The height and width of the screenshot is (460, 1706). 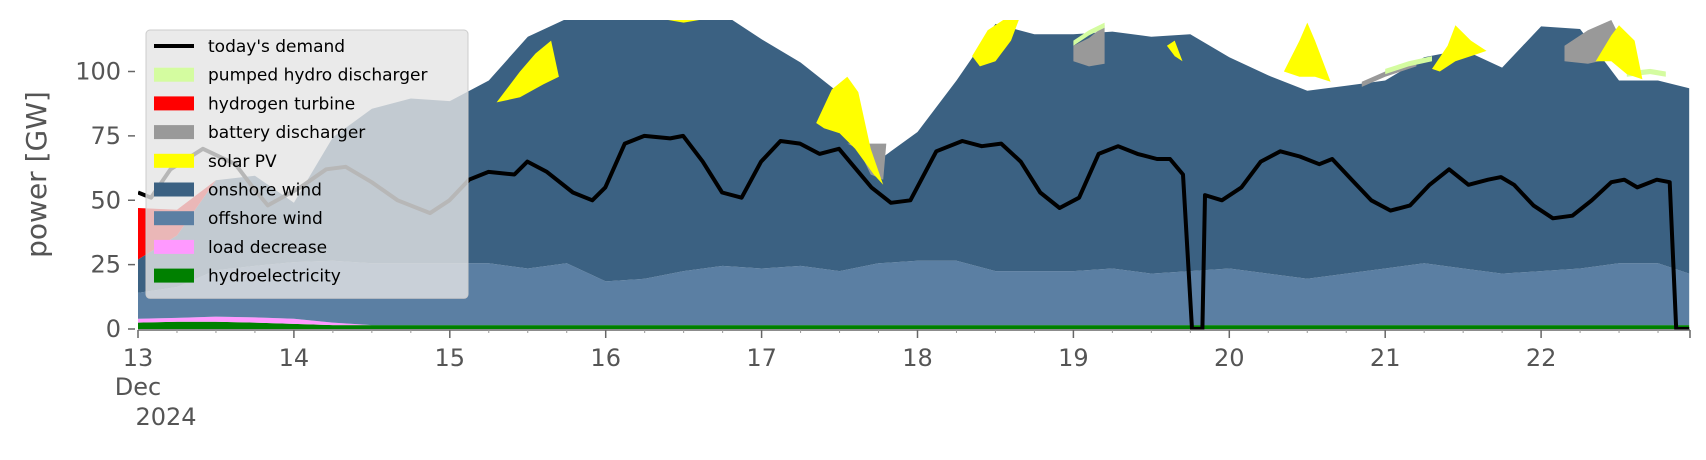 What do you see at coordinates (917, 358) in the screenshot?
I see `x-tick-label: 18` at bounding box center [917, 358].